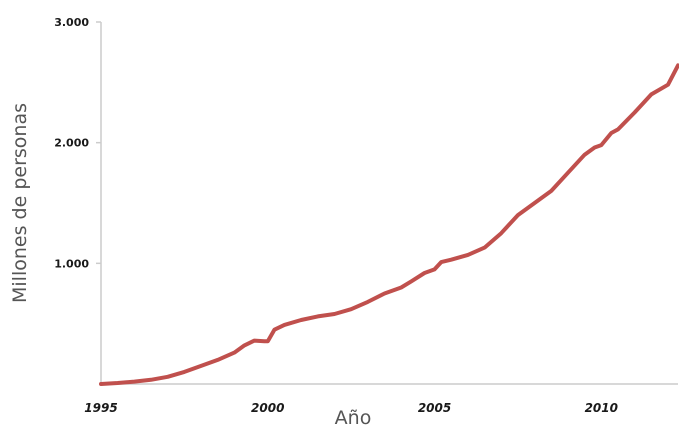  I want to click on y-tick-group: 1.000 2.000 3.000, so click(77, 143).